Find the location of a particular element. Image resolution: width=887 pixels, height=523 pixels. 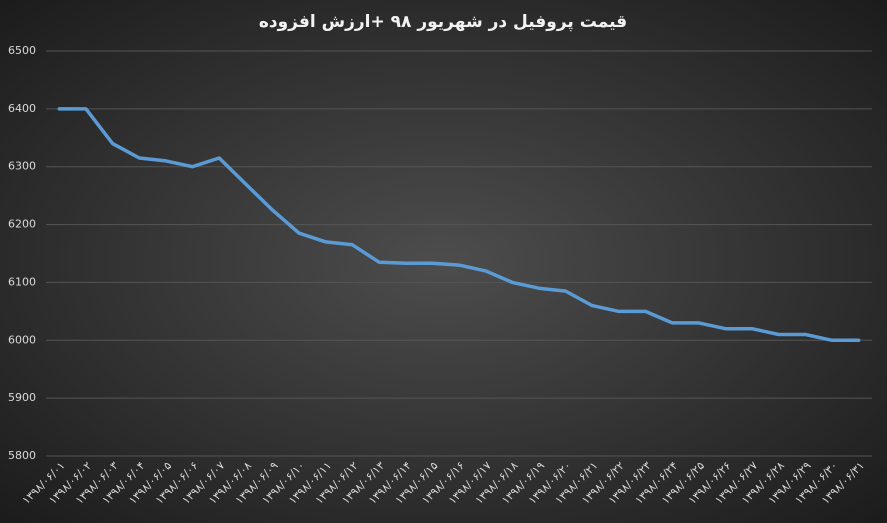

y-tick-label: 6400 is located at coordinates (22, 108).